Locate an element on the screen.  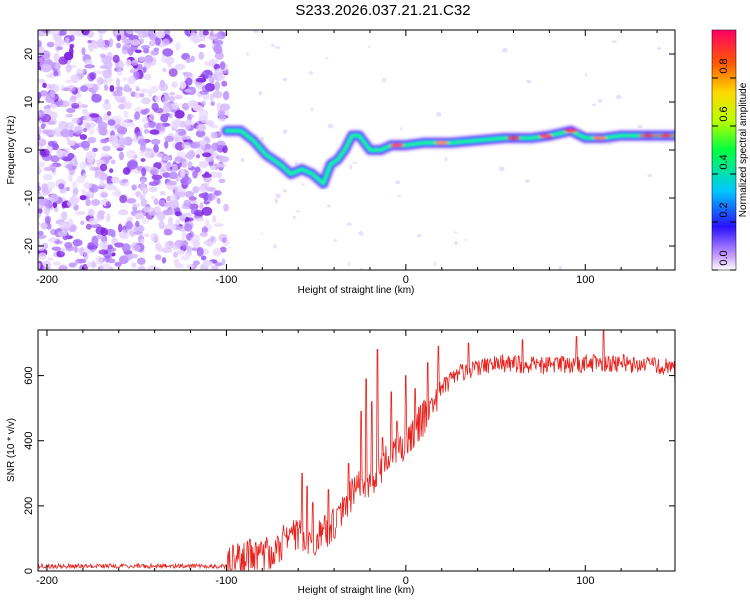
ridge-hotspot is located at coordinates (396, 145).